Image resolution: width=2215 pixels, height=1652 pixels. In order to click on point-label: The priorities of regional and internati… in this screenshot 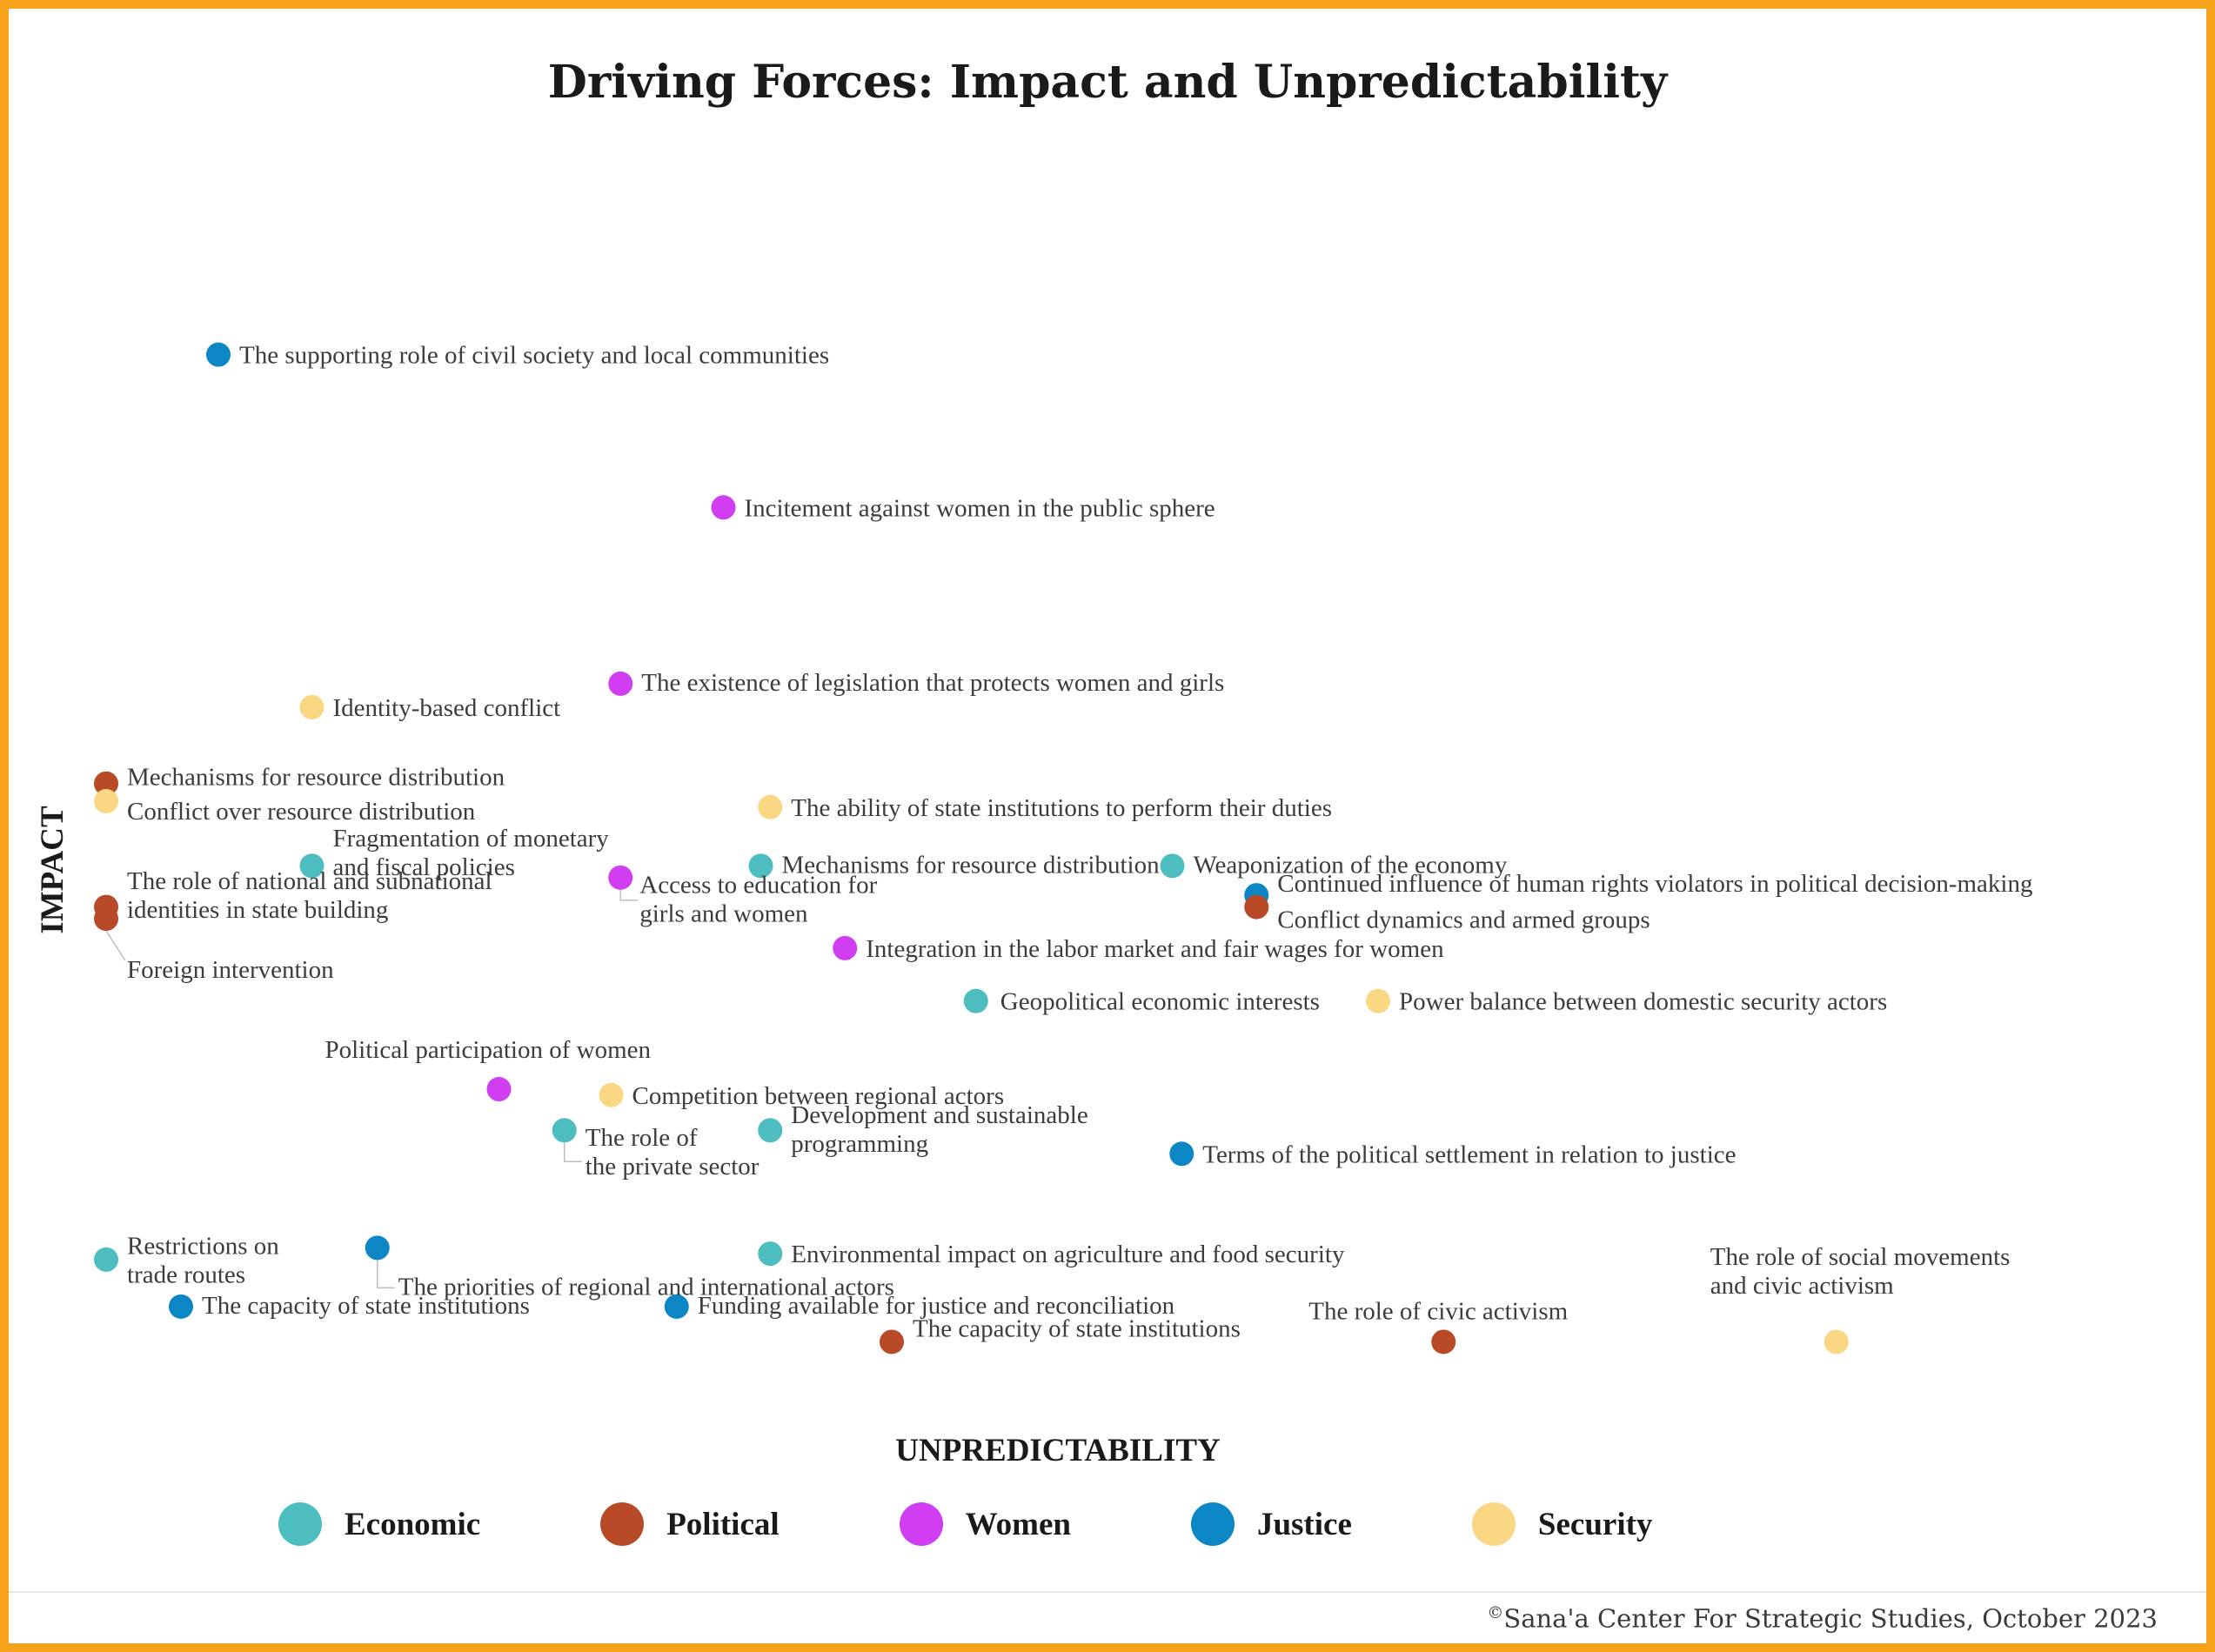, I will do `click(646, 1287)`.